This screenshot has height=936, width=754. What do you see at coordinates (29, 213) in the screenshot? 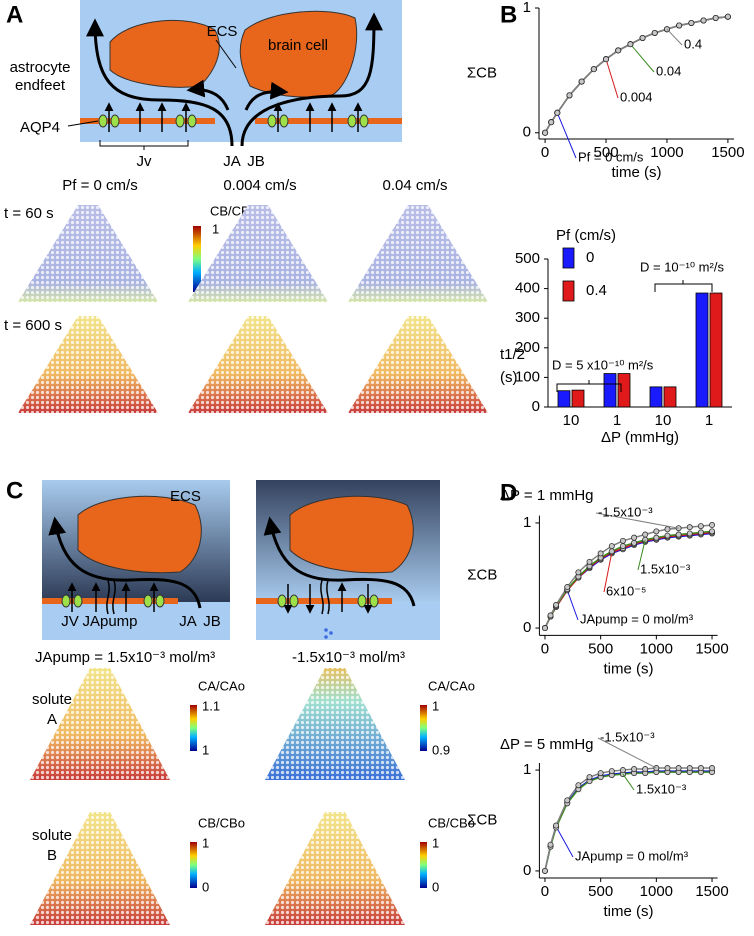
I see `row-label: t = 60 s` at bounding box center [29, 213].